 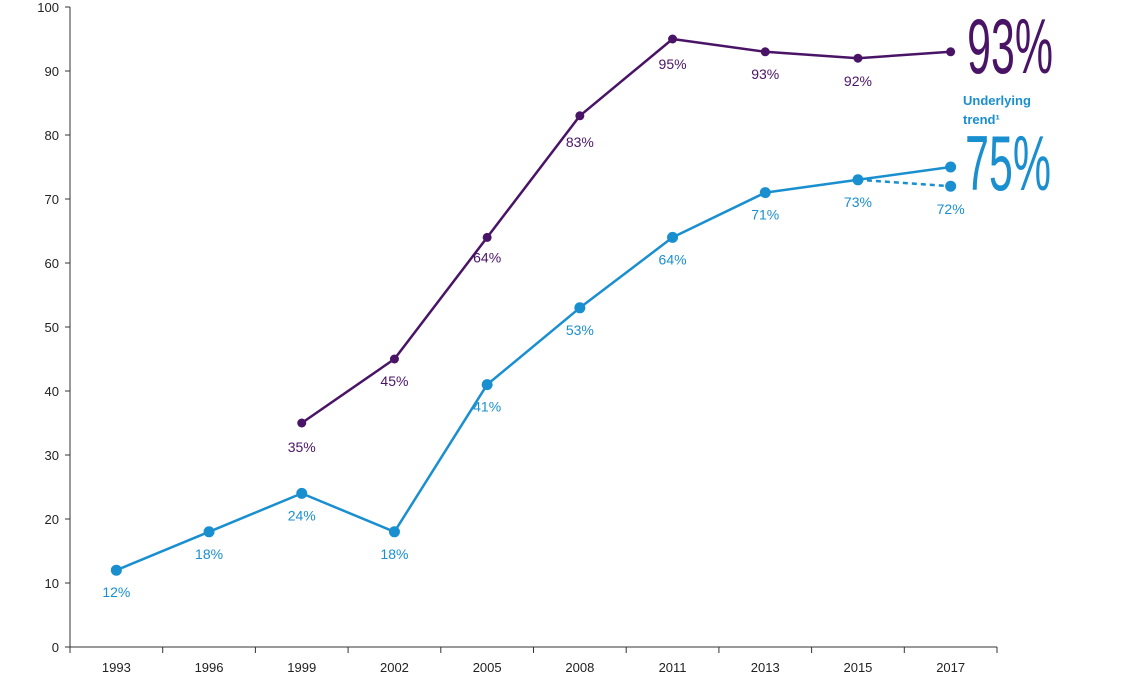 I want to click on trend-note-line-1: Underlying, so click(x=997, y=100).